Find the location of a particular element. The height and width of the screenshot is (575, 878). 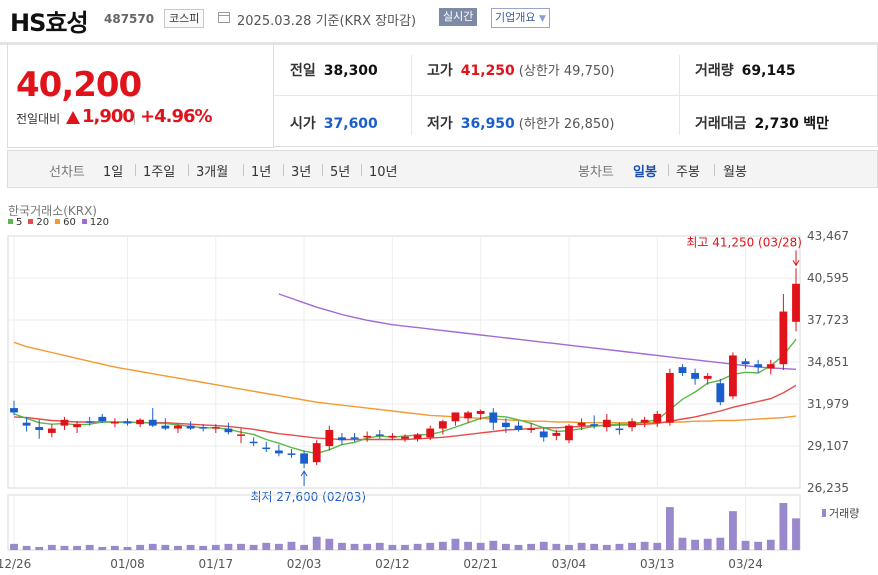

period-1w: 1주일 is located at coordinates (159, 172).